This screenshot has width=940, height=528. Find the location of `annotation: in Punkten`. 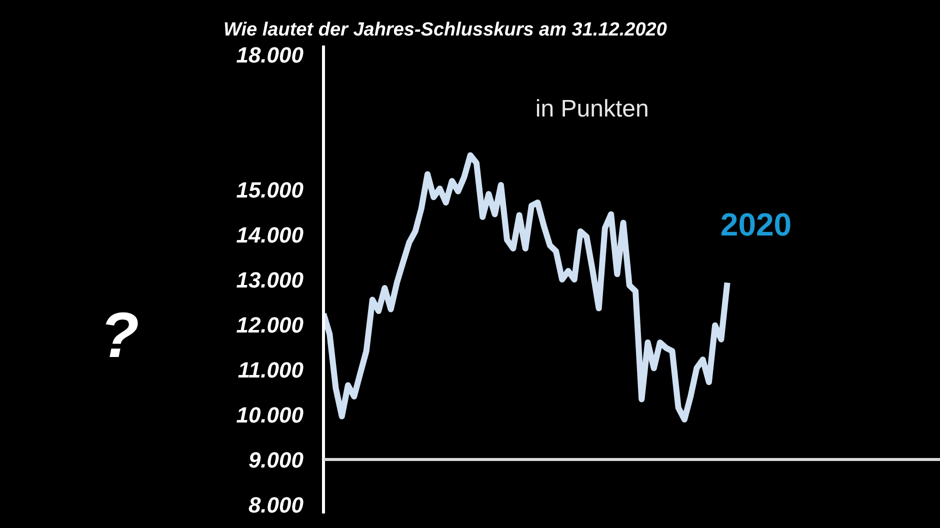

annotation: in Punkten is located at coordinates (592, 109).